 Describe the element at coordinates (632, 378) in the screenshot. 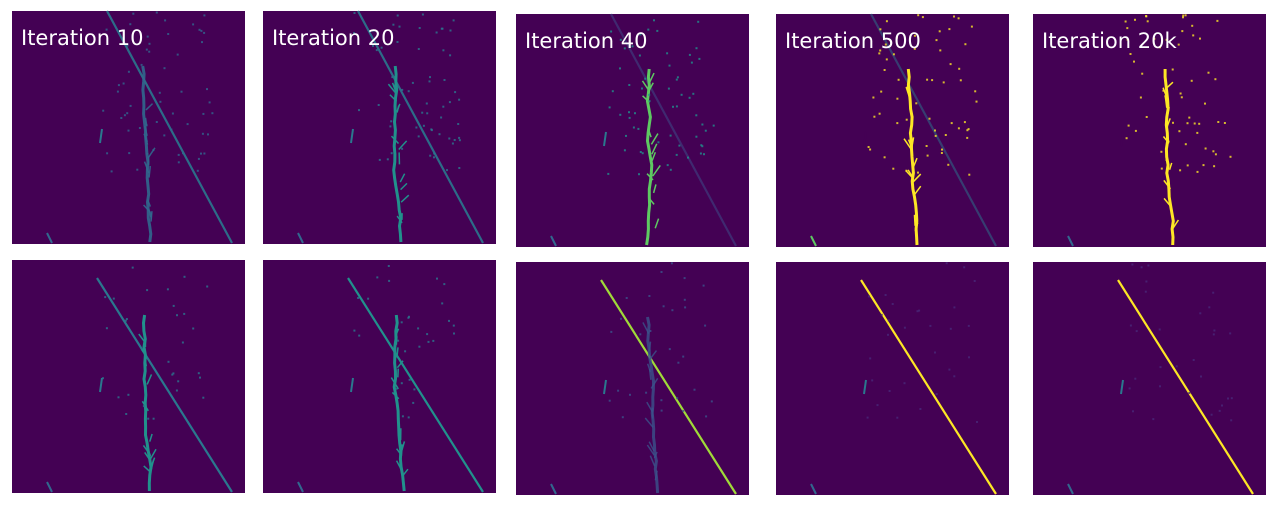

I see `panel` at that location.